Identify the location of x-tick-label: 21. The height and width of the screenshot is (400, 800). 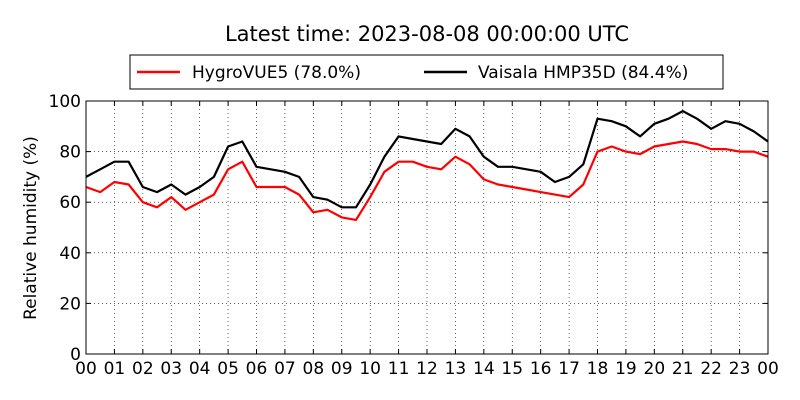
(683, 369).